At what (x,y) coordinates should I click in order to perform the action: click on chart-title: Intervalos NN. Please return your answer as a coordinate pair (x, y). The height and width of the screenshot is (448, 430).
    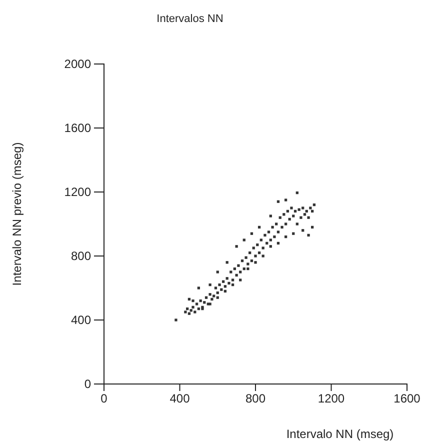
    Looking at the image, I should click on (190, 19).